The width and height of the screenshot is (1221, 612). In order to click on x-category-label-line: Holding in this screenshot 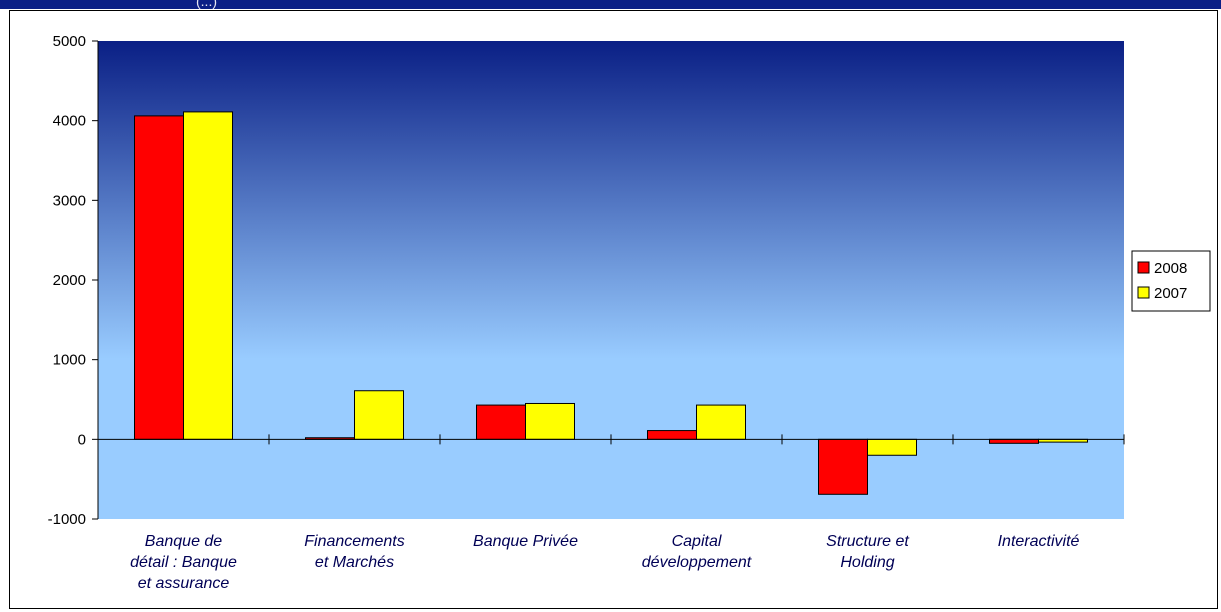, I will do `click(867, 562)`.